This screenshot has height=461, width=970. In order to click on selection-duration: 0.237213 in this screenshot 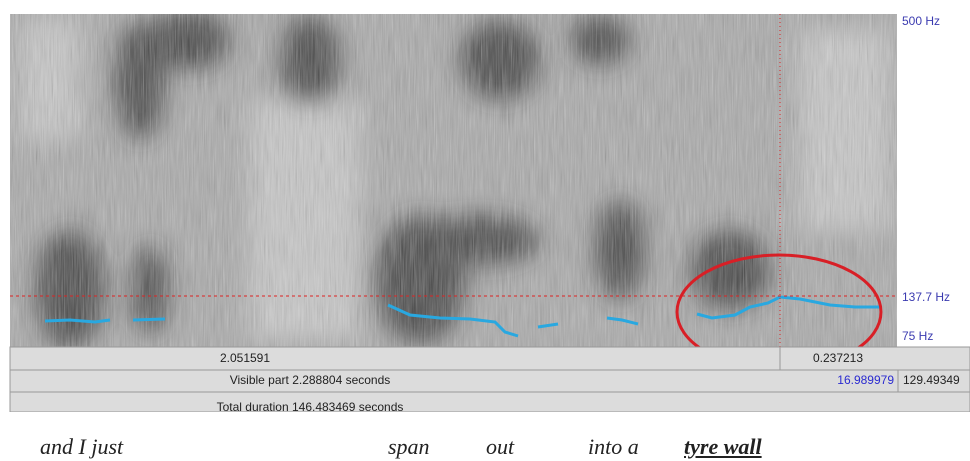, I will do `click(838, 358)`.